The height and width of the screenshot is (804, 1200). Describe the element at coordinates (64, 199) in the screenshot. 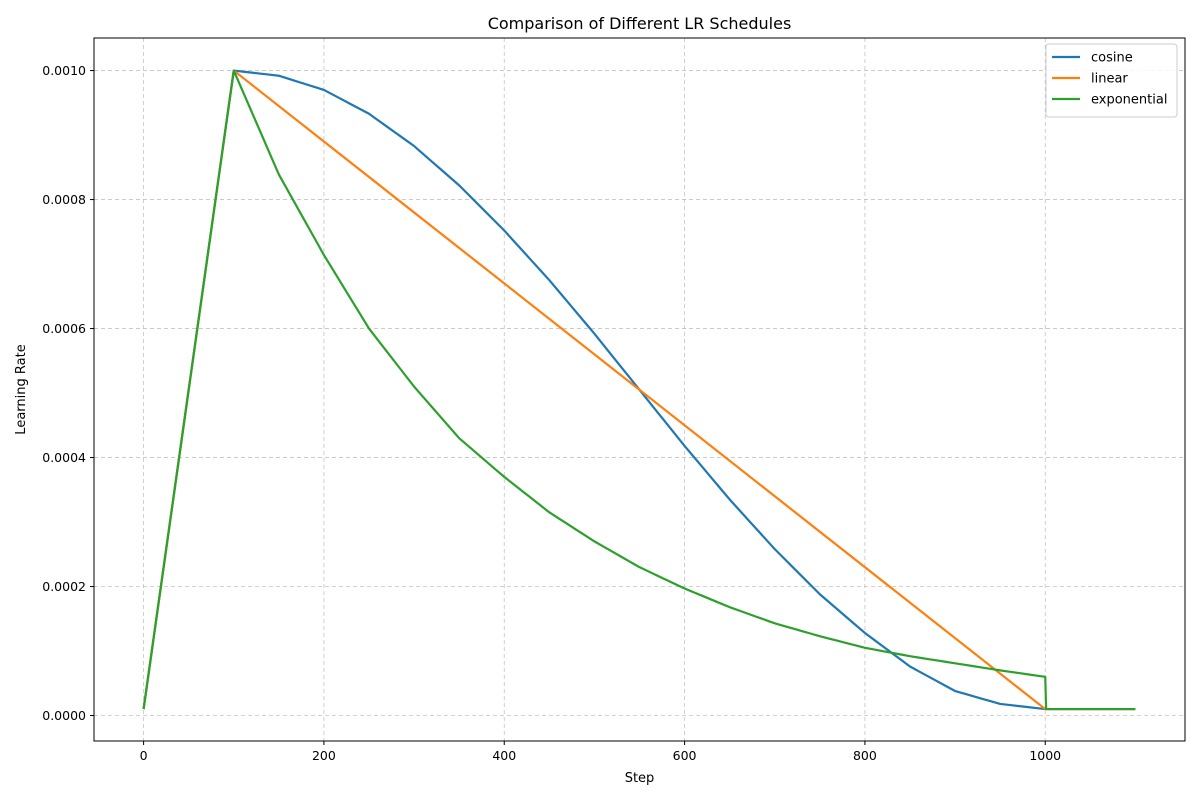

I see `y-tick-label: 0.0008` at that location.